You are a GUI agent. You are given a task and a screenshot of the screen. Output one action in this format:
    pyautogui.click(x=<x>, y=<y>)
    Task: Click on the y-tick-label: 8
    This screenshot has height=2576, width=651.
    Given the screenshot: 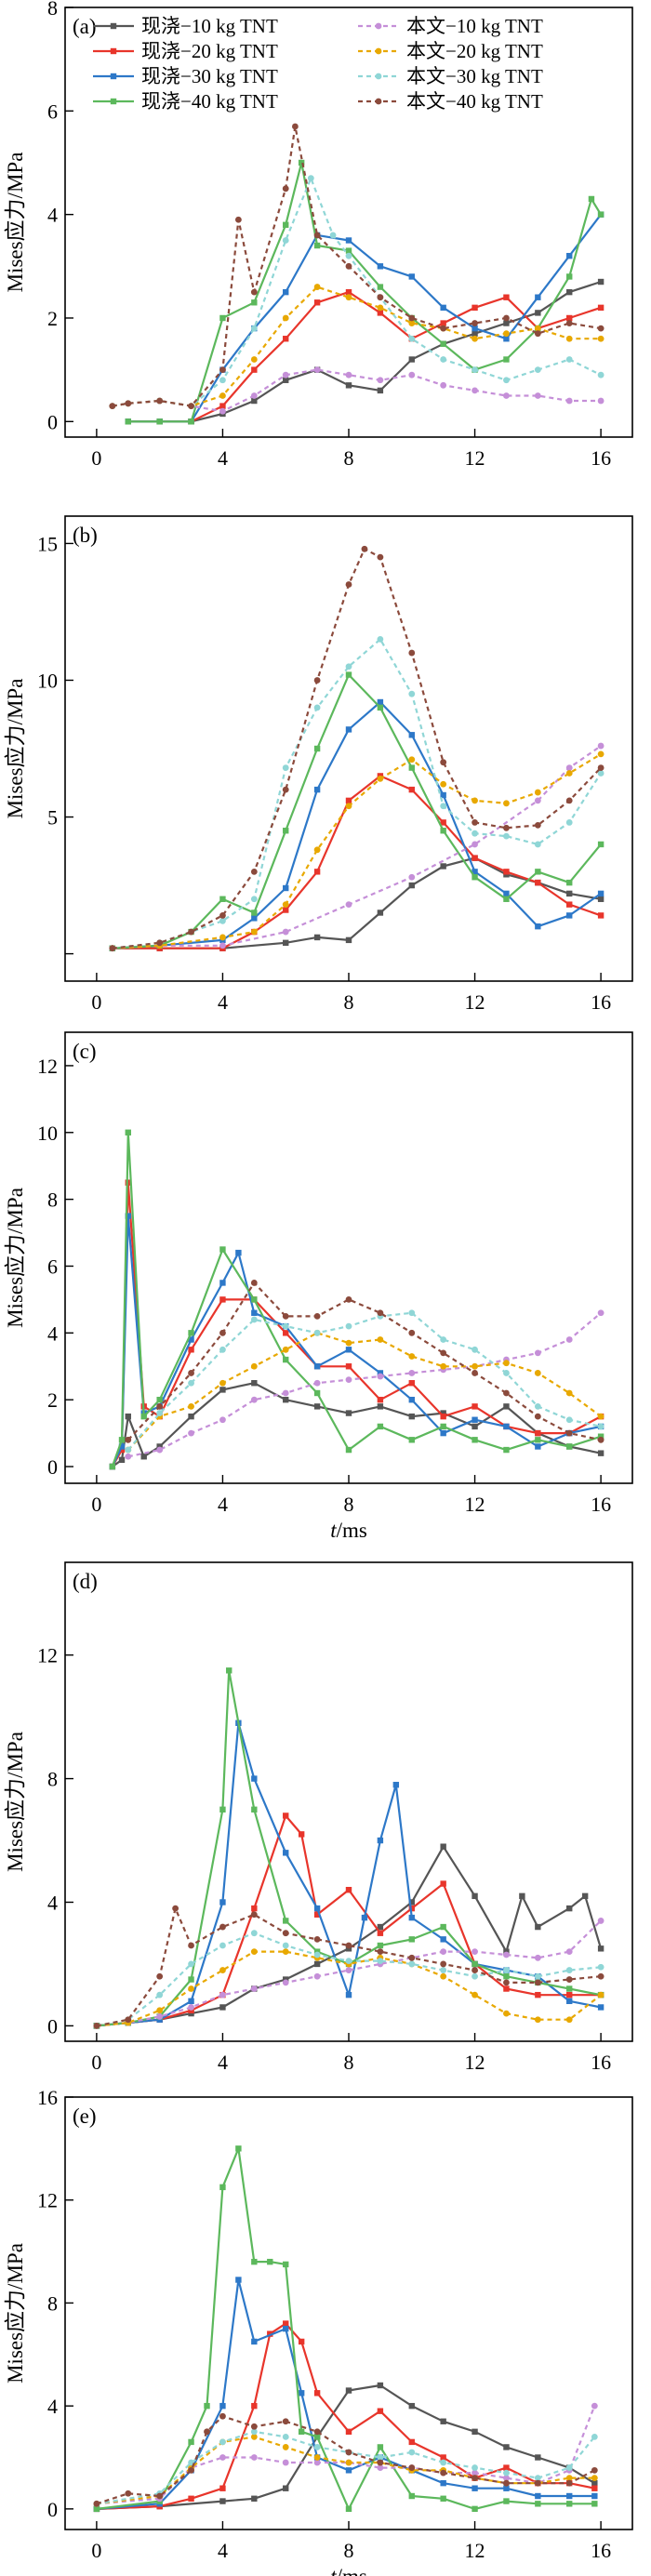 What is the action you would take?
    pyautogui.click(x=52, y=2303)
    